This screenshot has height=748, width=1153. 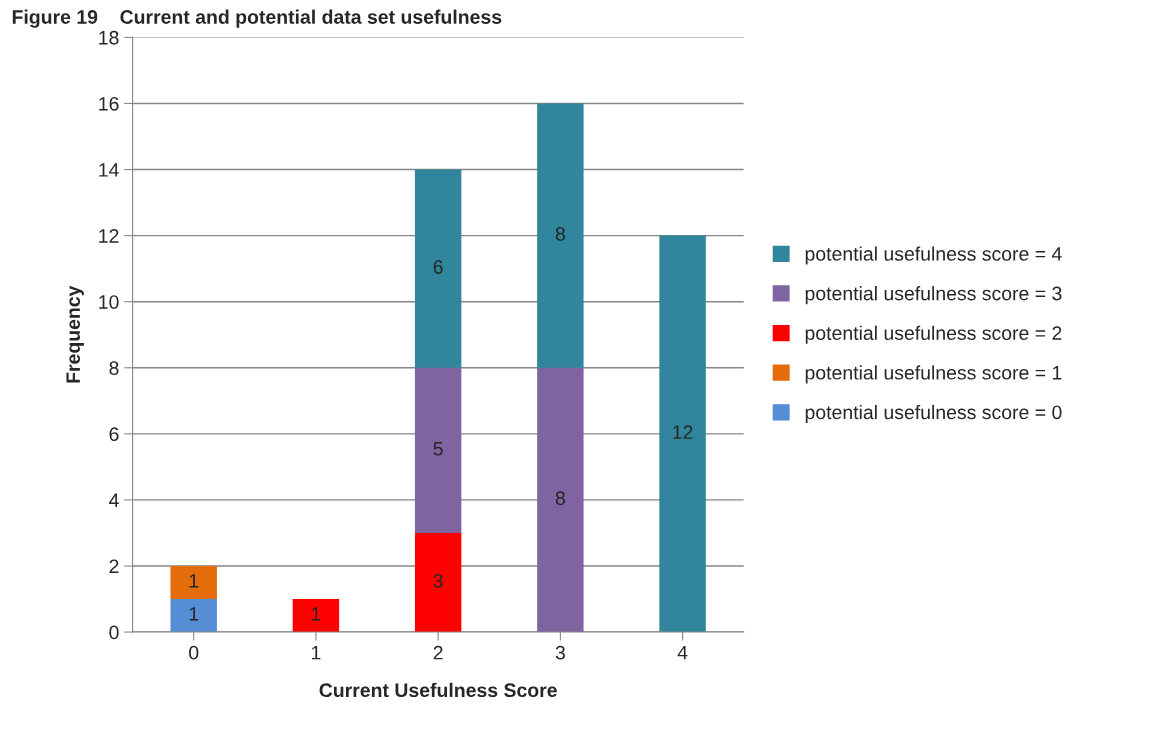 I want to click on x-axis-title: Current Usefulness Score, so click(x=438, y=690).